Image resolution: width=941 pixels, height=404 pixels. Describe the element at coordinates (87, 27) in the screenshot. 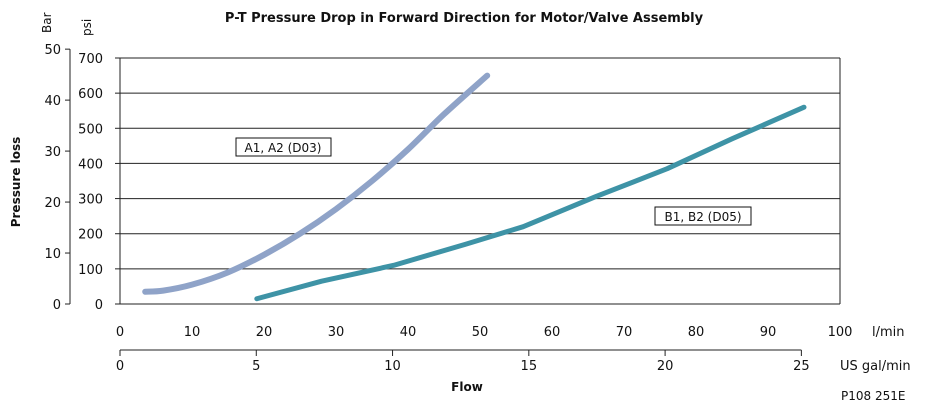

I see `y-unit-psi: psi` at that location.